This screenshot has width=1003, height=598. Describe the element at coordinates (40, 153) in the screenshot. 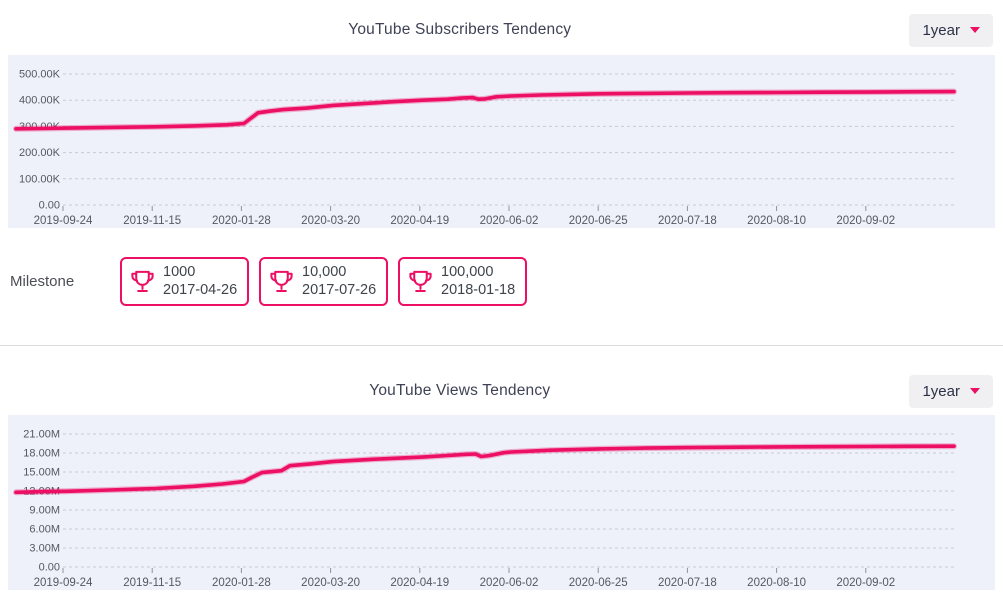

I see `y-axis-label: 200.00K` at that location.